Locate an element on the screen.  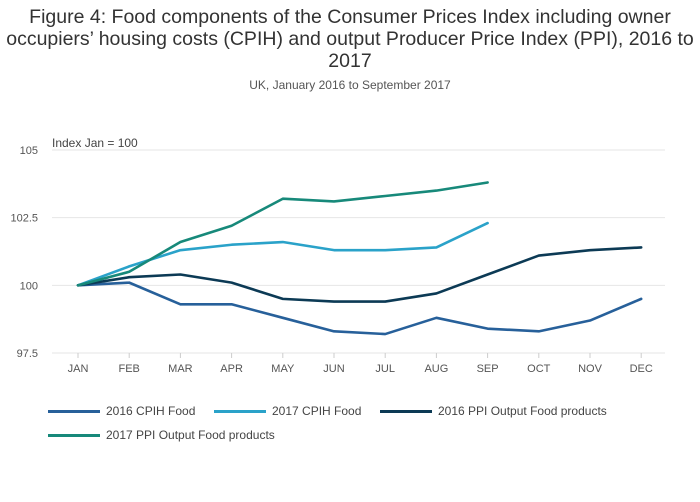
x-tick-label: DEC is located at coordinates (641, 369).